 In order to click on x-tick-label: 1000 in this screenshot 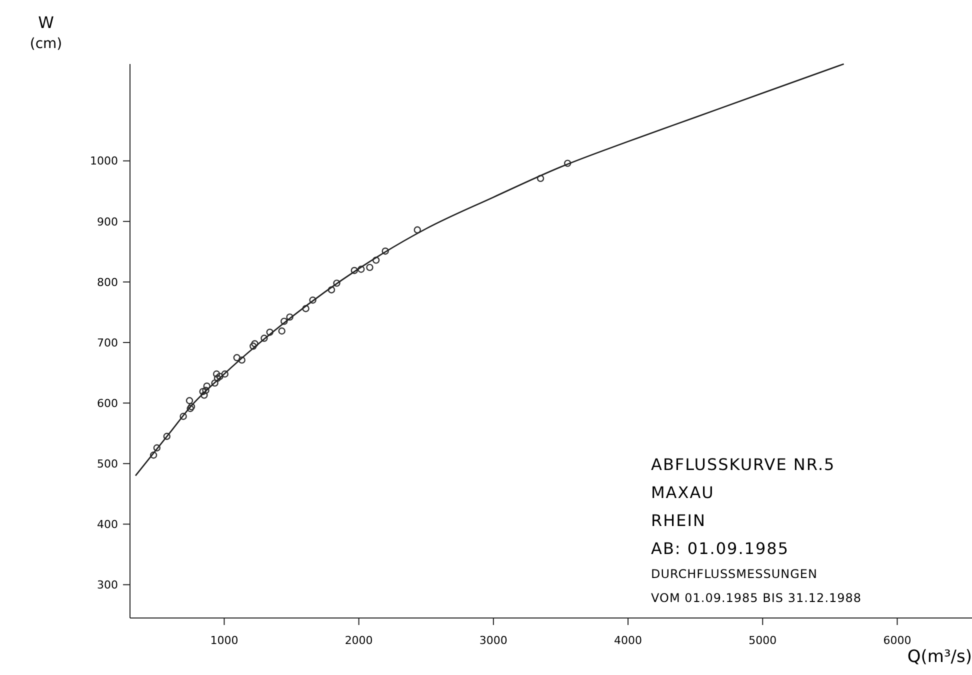, I will do `click(224, 640)`.